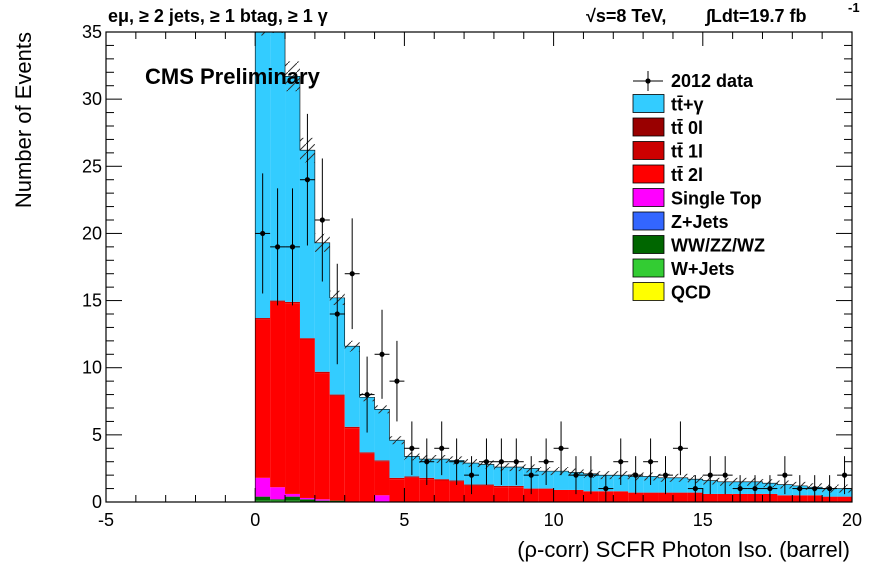 The width and height of the screenshot is (896, 572). What do you see at coordinates (668, 104) in the screenshot?
I see `legend-item: tt̄+γ` at bounding box center [668, 104].